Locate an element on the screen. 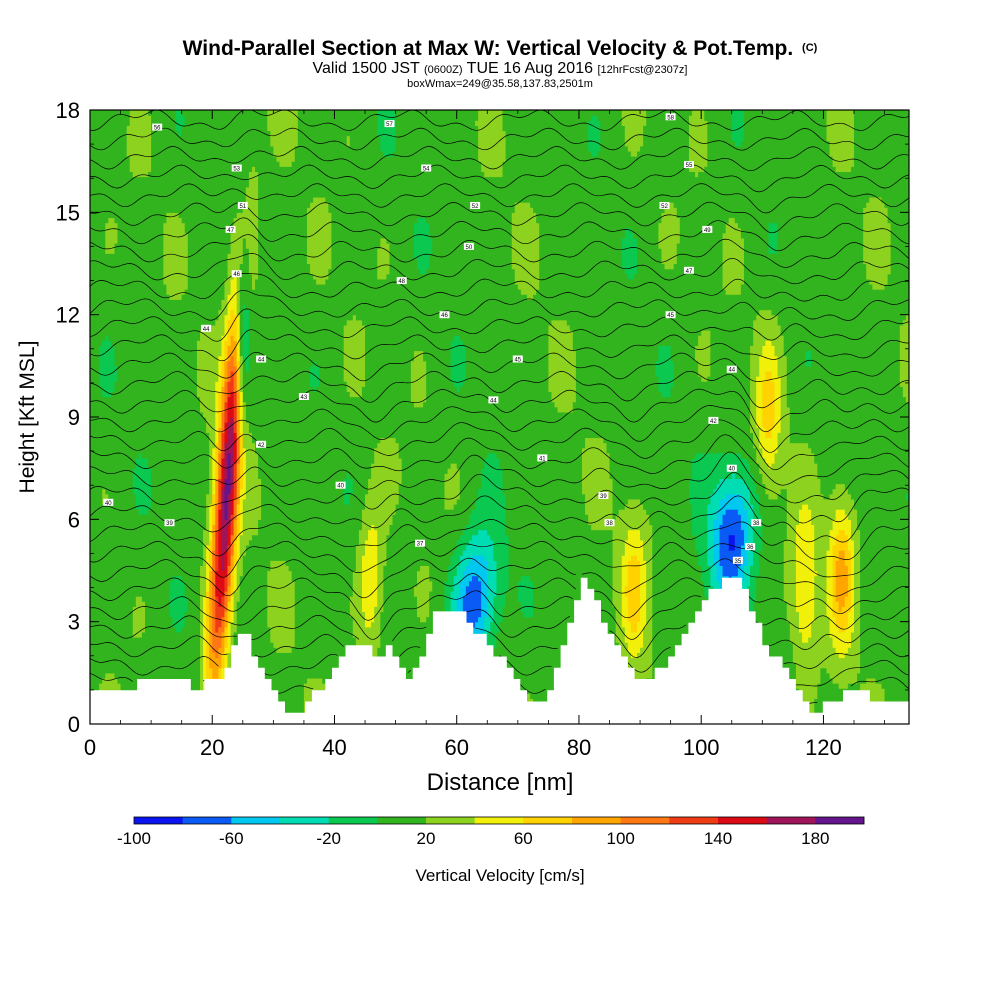  isentrope-label: 36 is located at coordinates (750, 547).